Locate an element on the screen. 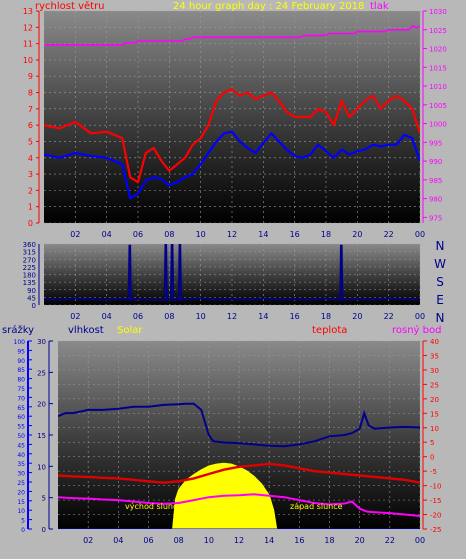 The height and width of the screenshot is (559, 466). rain-tick-label-25: 25 is located at coordinates (21, 483).